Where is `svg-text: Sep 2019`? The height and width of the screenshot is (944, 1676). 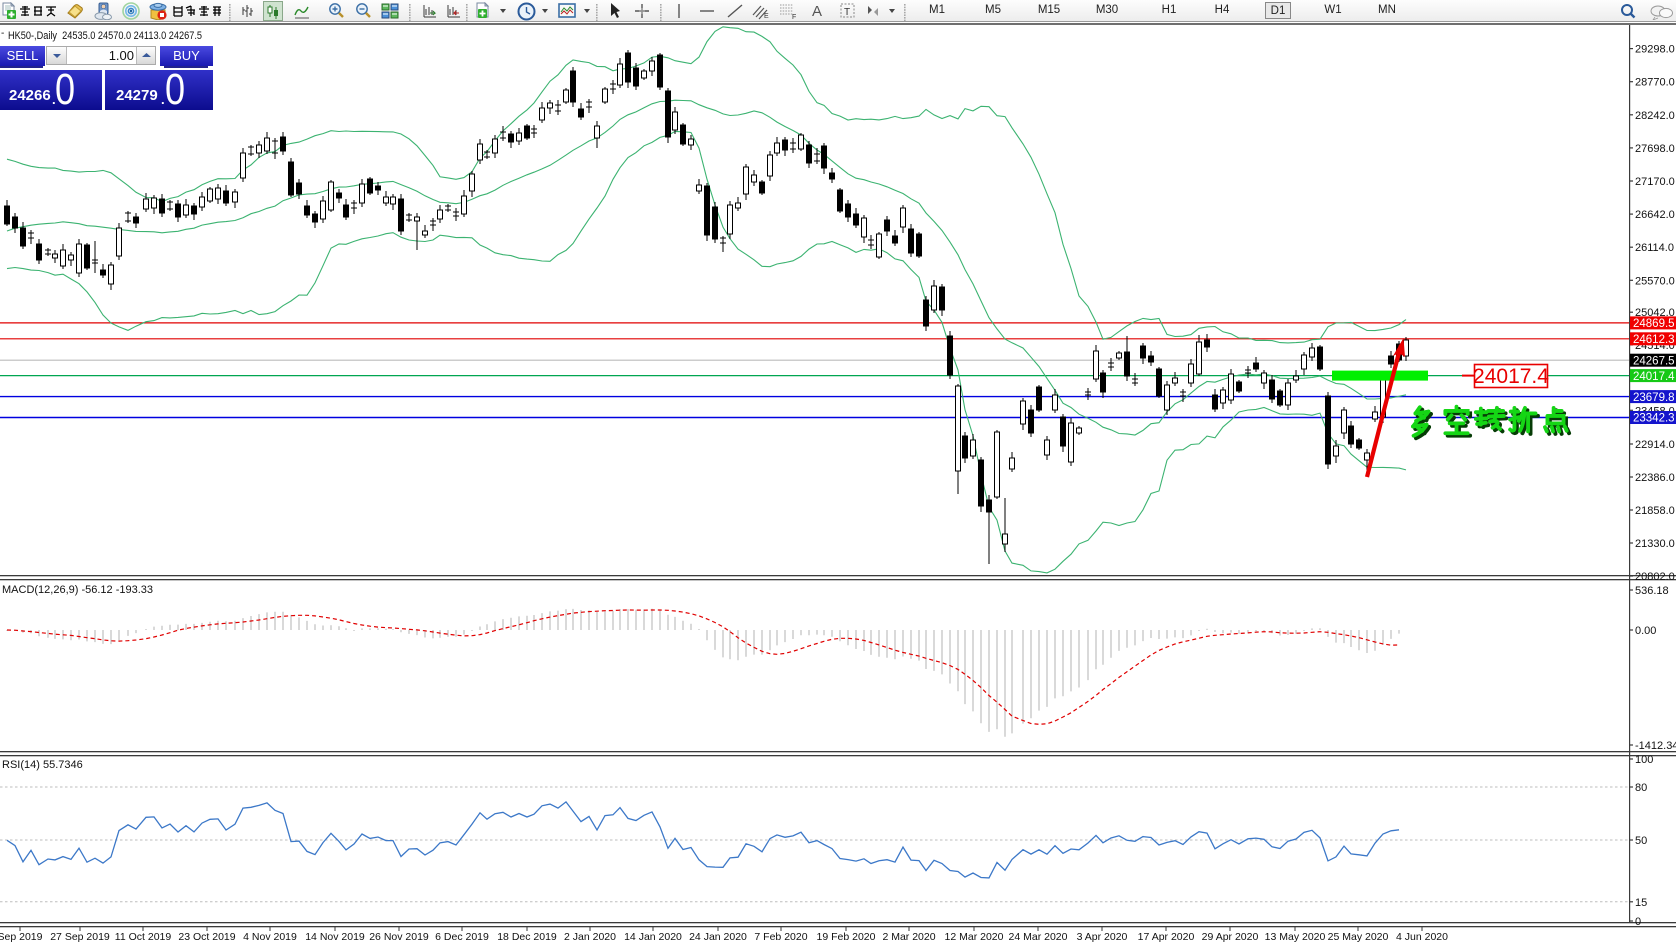
svg-text: Sep 2019 is located at coordinates (21, 937).